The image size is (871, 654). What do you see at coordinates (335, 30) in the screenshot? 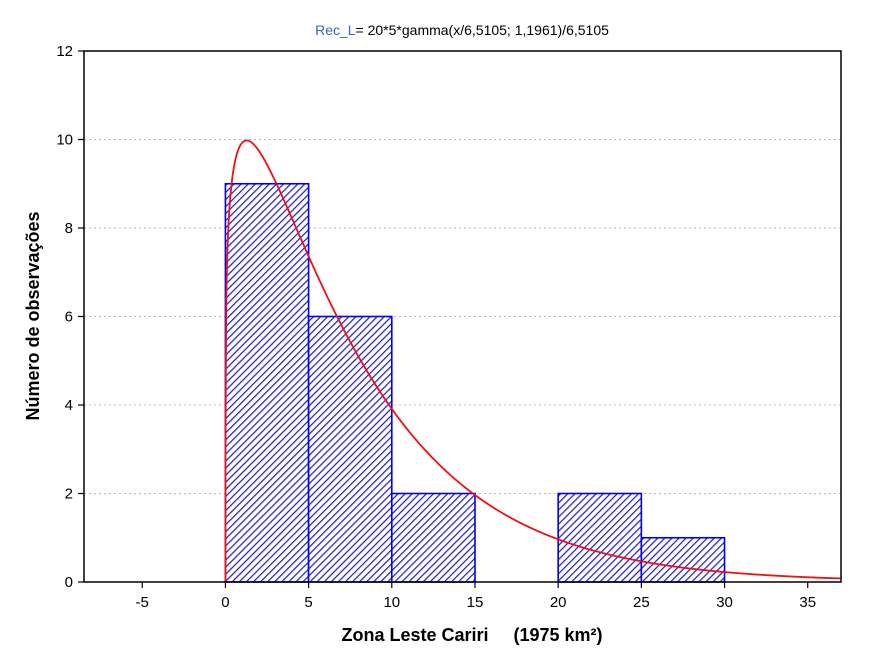
I see `chart-title-prefix: Rec_L` at bounding box center [335, 30].